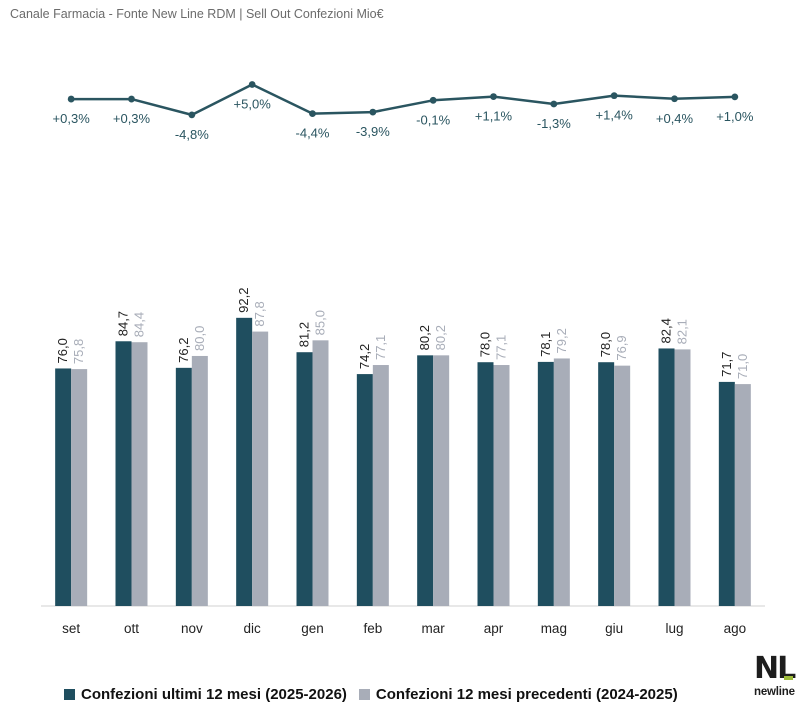 Image resolution: width=799 pixels, height=721 pixels. I want to click on data-label-previous: 82,1, so click(682, 331).